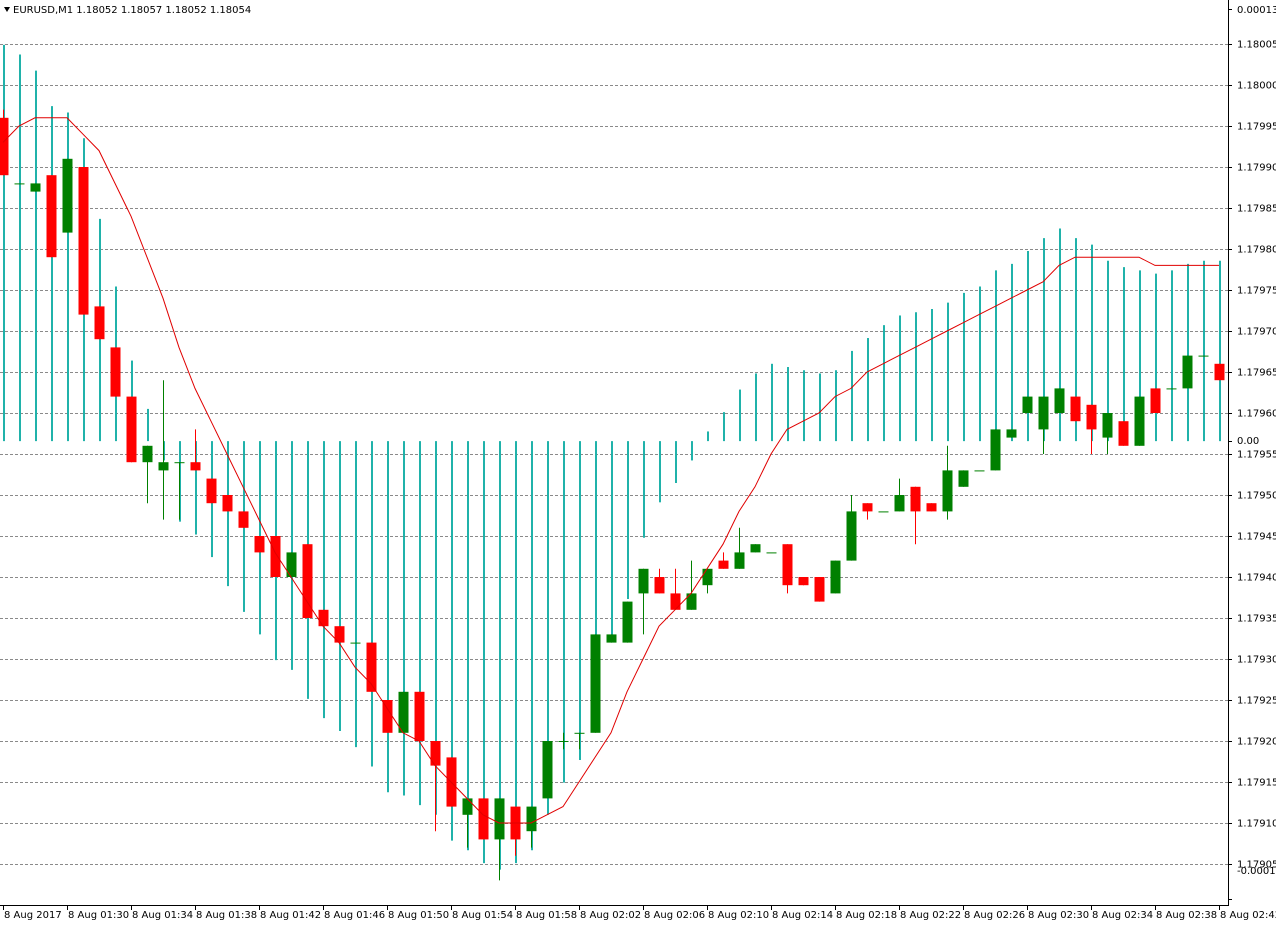  What do you see at coordinates (1256, 578) in the screenshot?
I see `y-tick-label: 1.17940` at bounding box center [1256, 578].